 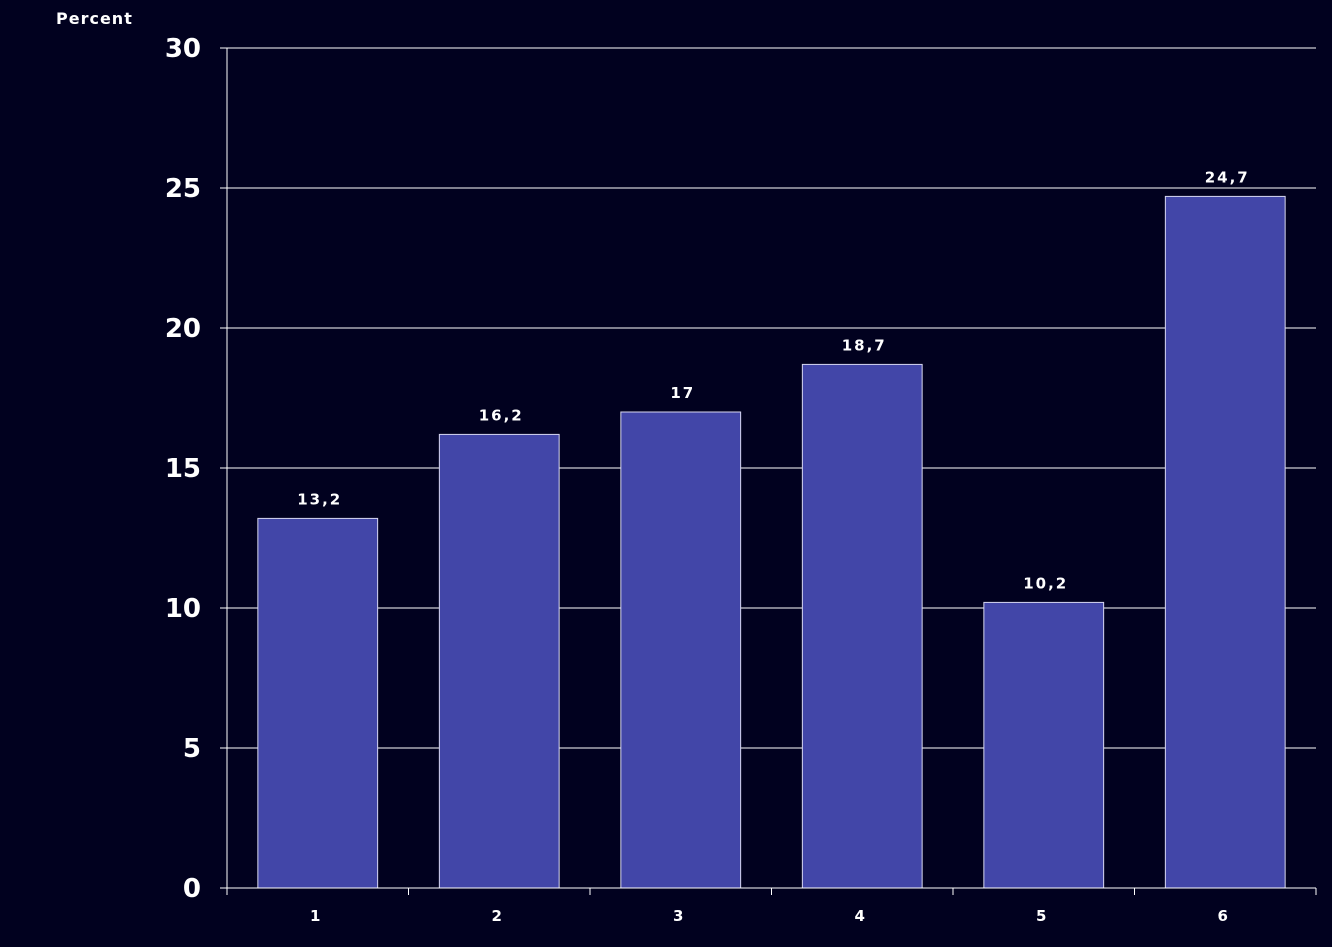 I want to click on y-tick-label: 5, so click(x=192, y=749).